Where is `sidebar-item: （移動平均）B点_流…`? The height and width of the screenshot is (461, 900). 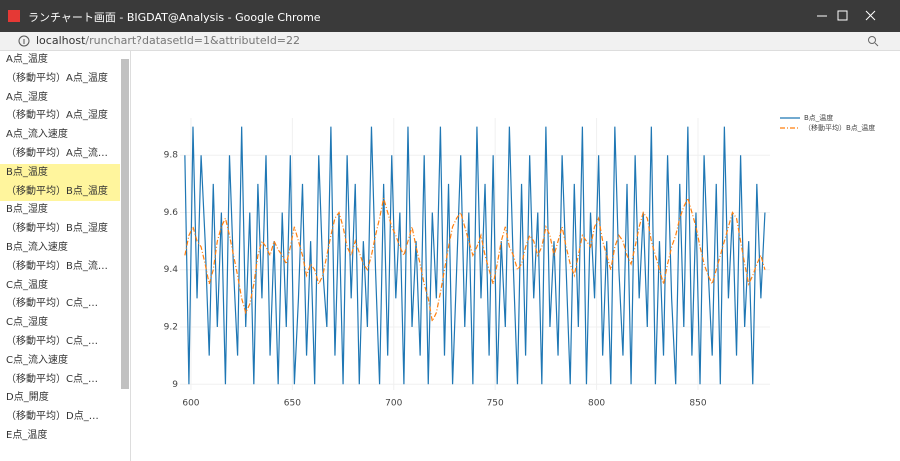 sidebar-item: （移動平均）B点_流… is located at coordinates (57, 266).